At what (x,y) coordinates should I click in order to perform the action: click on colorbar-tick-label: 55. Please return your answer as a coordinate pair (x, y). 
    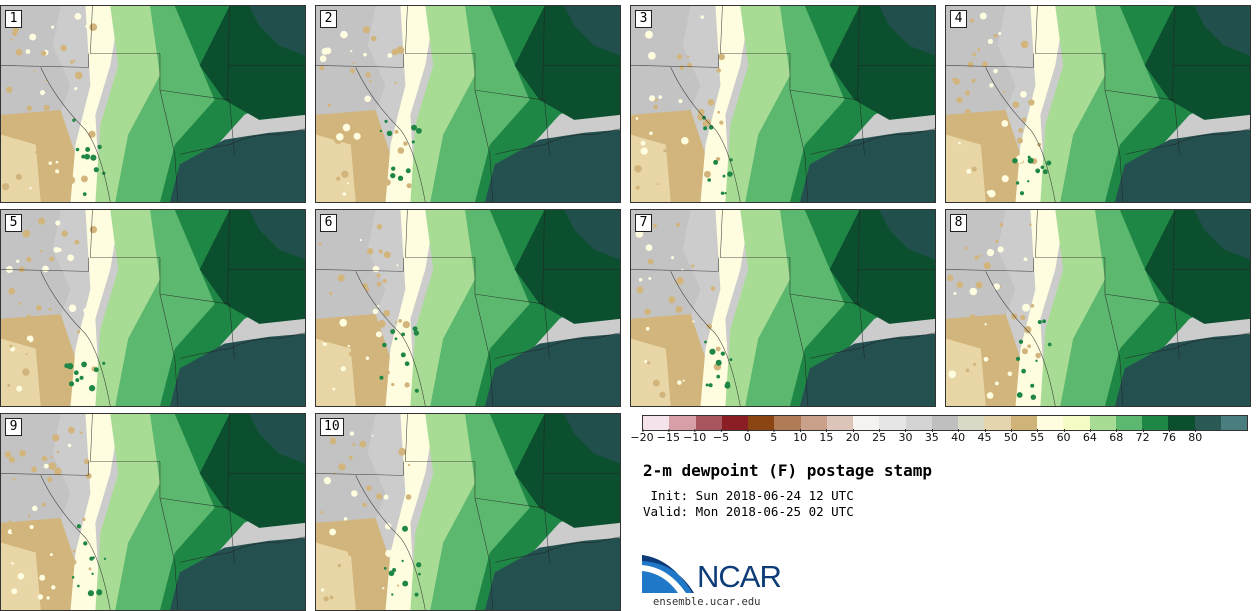
    Looking at the image, I should click on (1037, 436).